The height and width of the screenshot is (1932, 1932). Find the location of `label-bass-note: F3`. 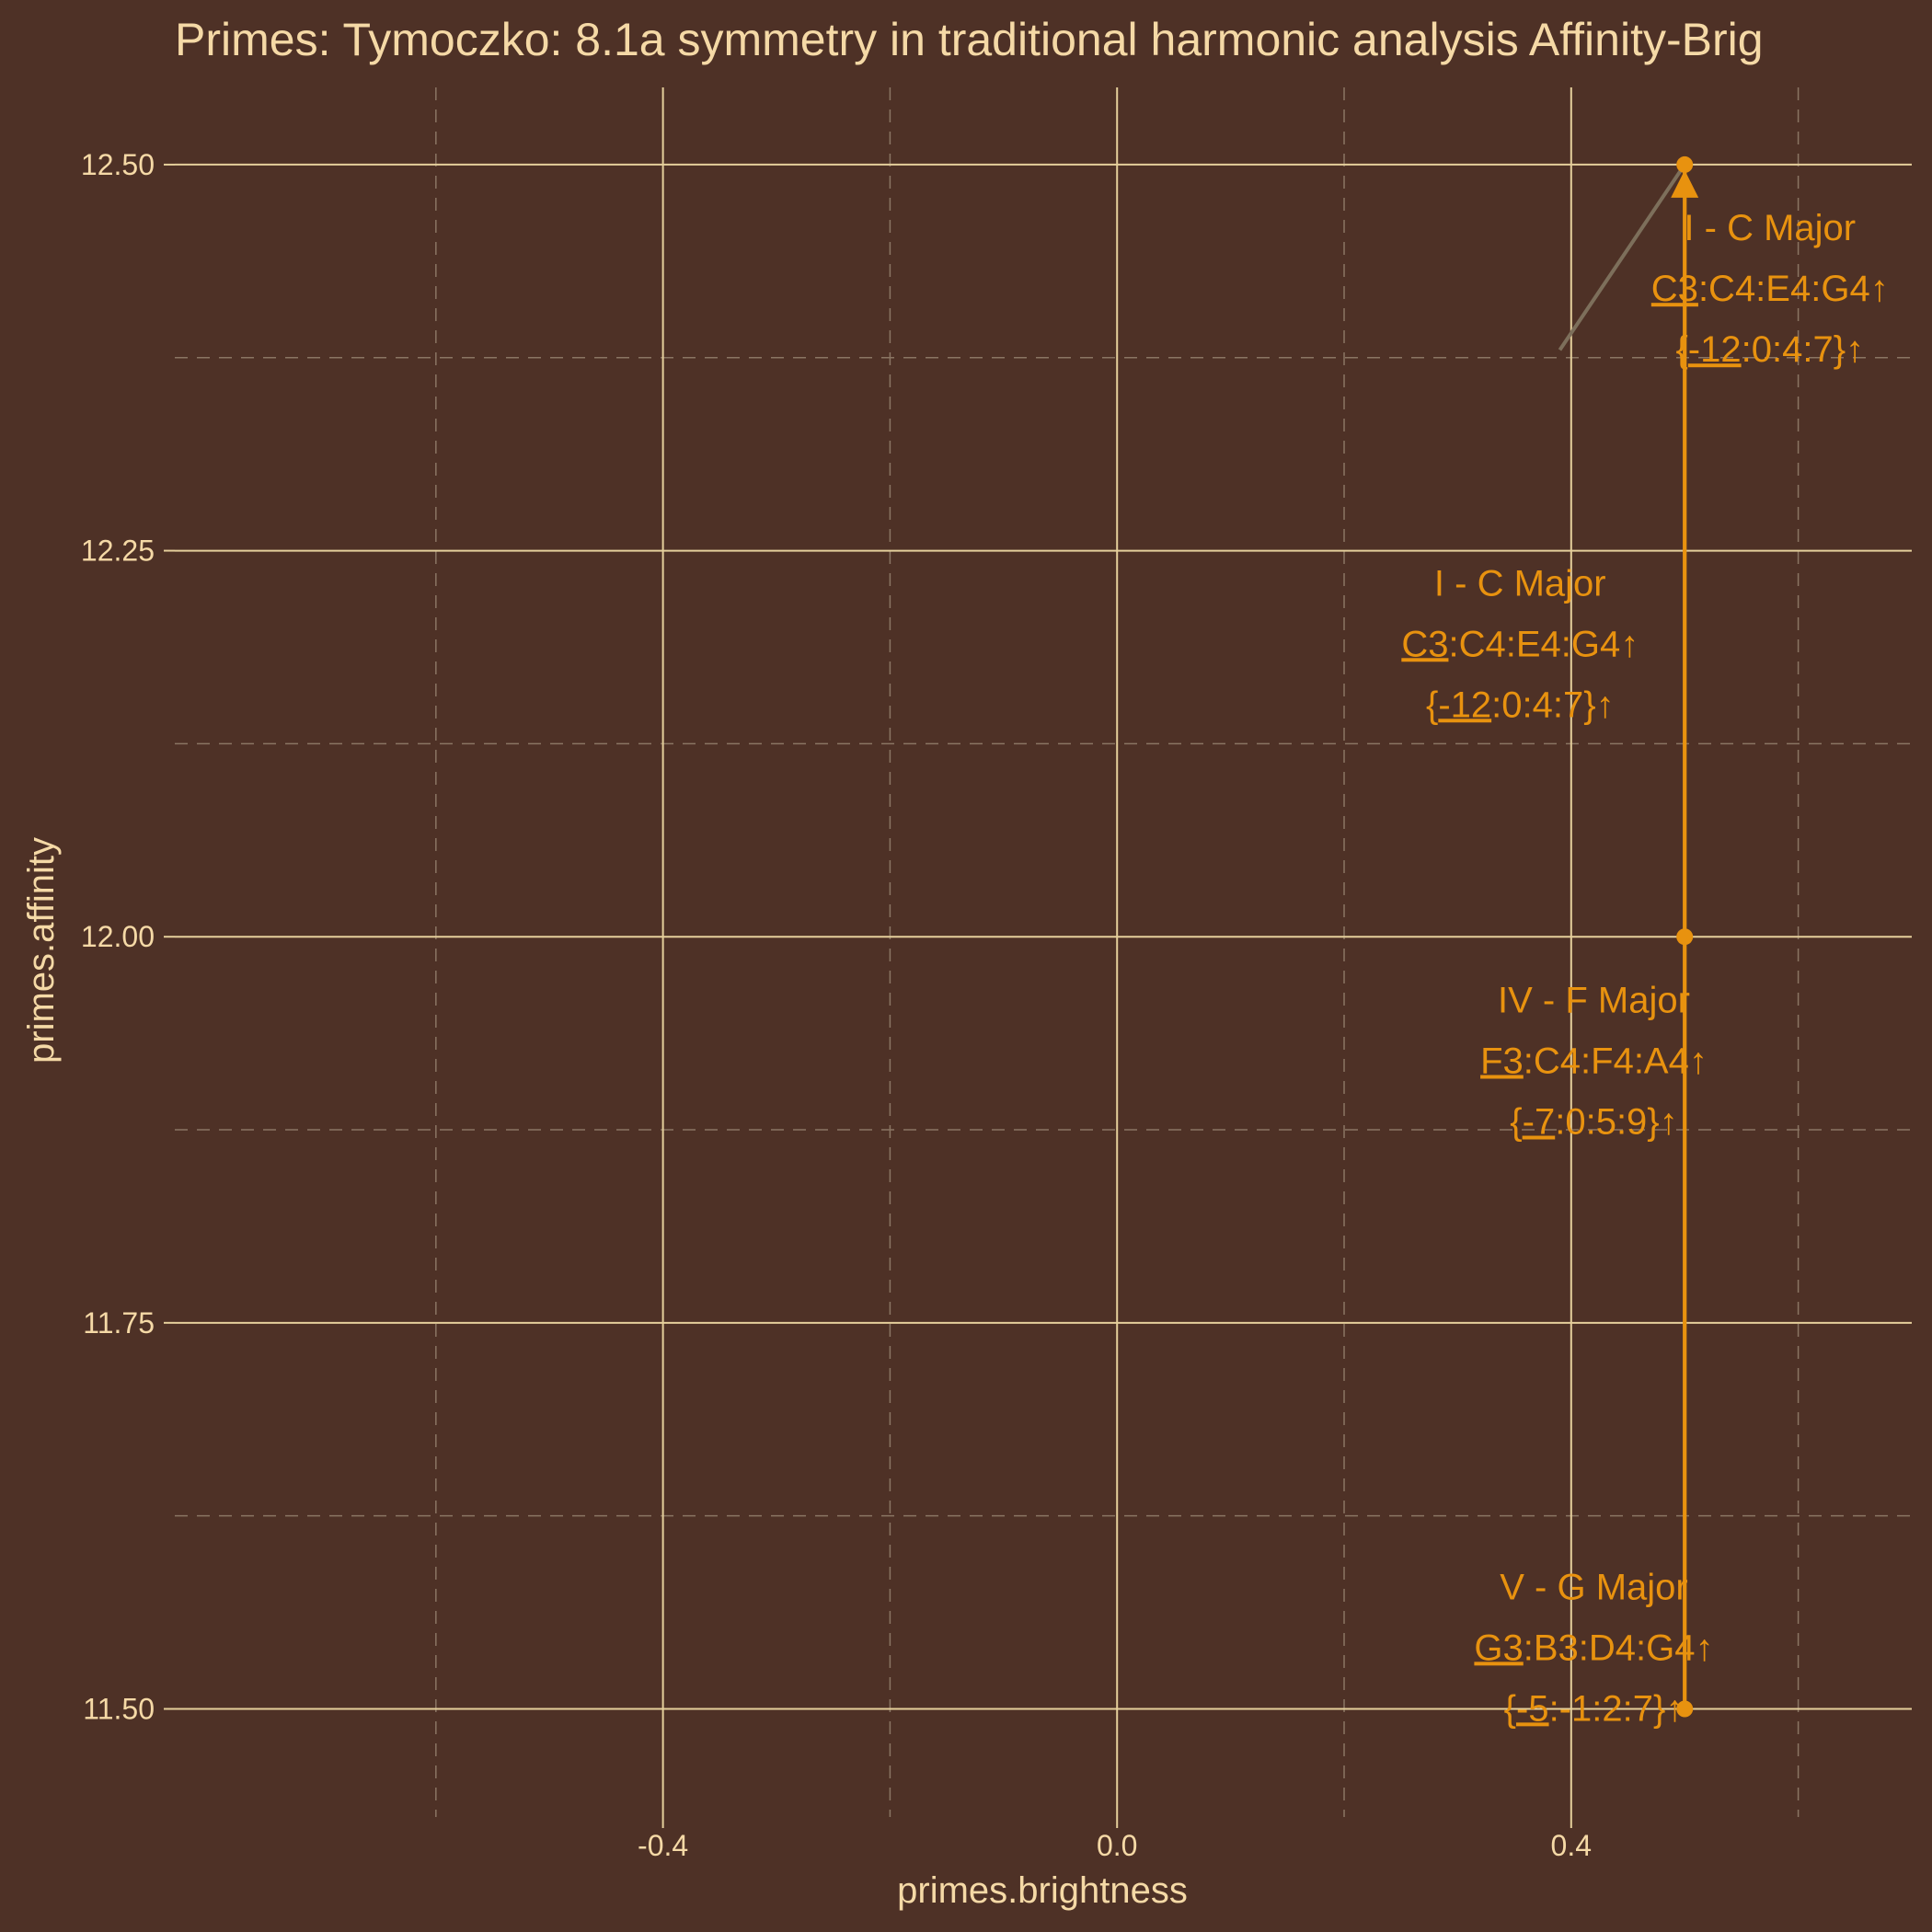

label-bass-note: F3 is located at coordinates (1502, 1061).